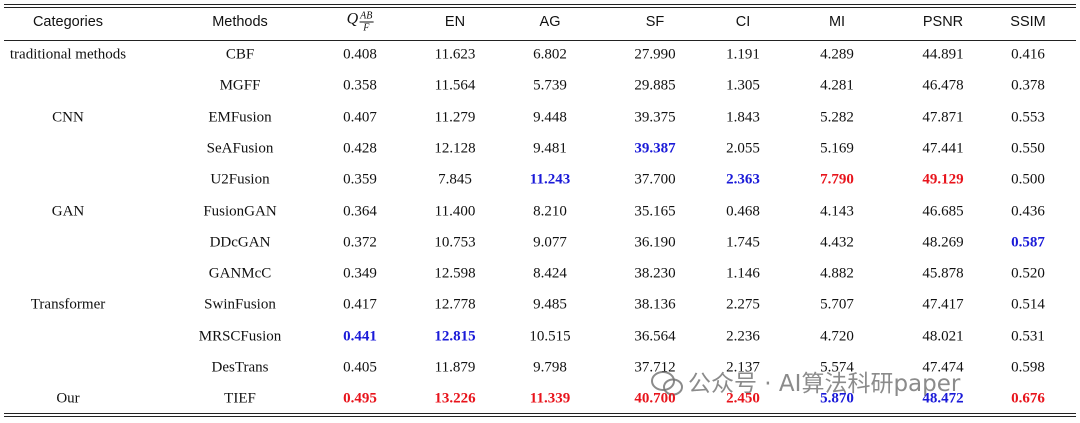  I want to click on value-cell: 47.417, so click(943, 304).